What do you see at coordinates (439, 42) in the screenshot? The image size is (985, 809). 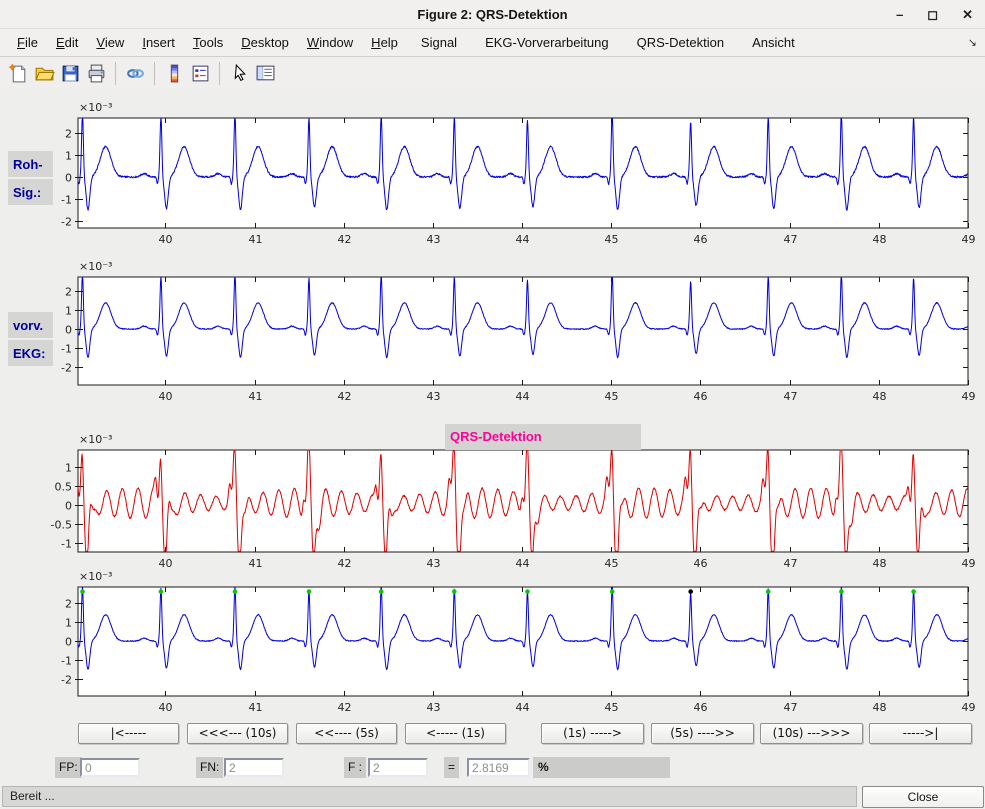 I see `menu-item-signal: Signal` at bounding box center [439, 42].